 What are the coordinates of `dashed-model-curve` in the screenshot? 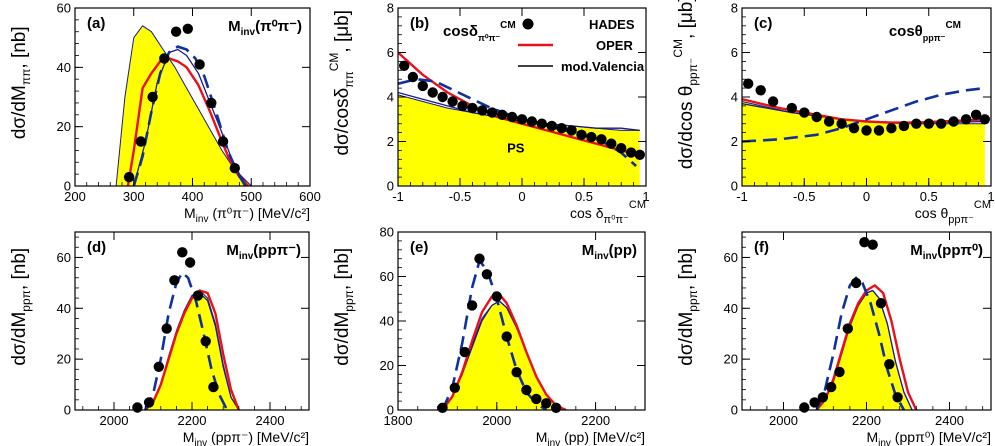 It's located at (863, 114).